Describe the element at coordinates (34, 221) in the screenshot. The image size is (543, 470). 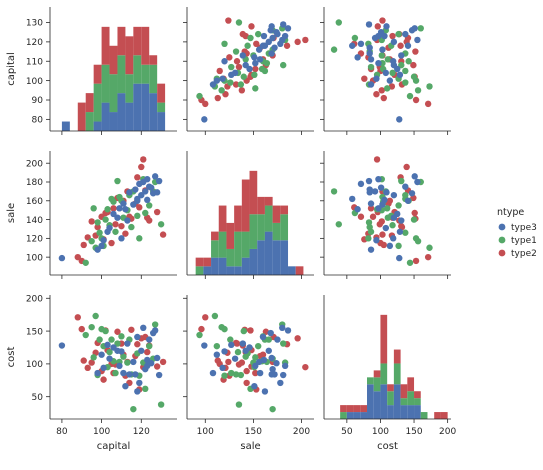
I see `y-tick-label-sale-140: 140` at that location.